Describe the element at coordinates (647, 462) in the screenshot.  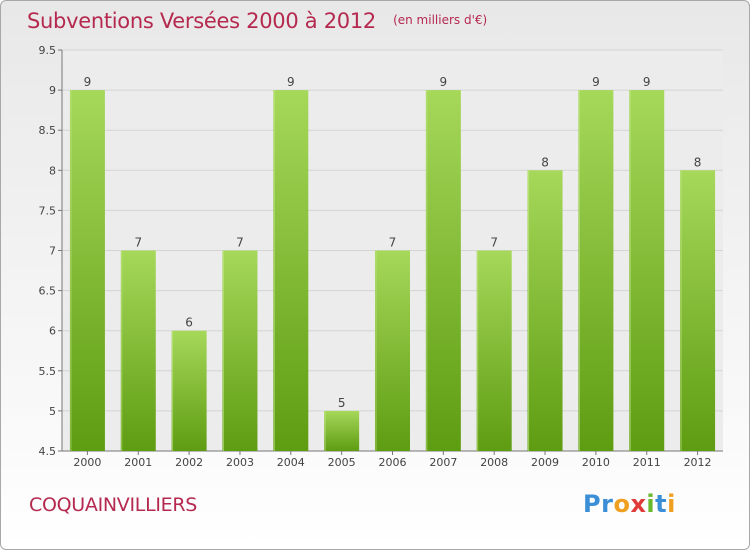
I see `x-tick-label: 2011` at that location.